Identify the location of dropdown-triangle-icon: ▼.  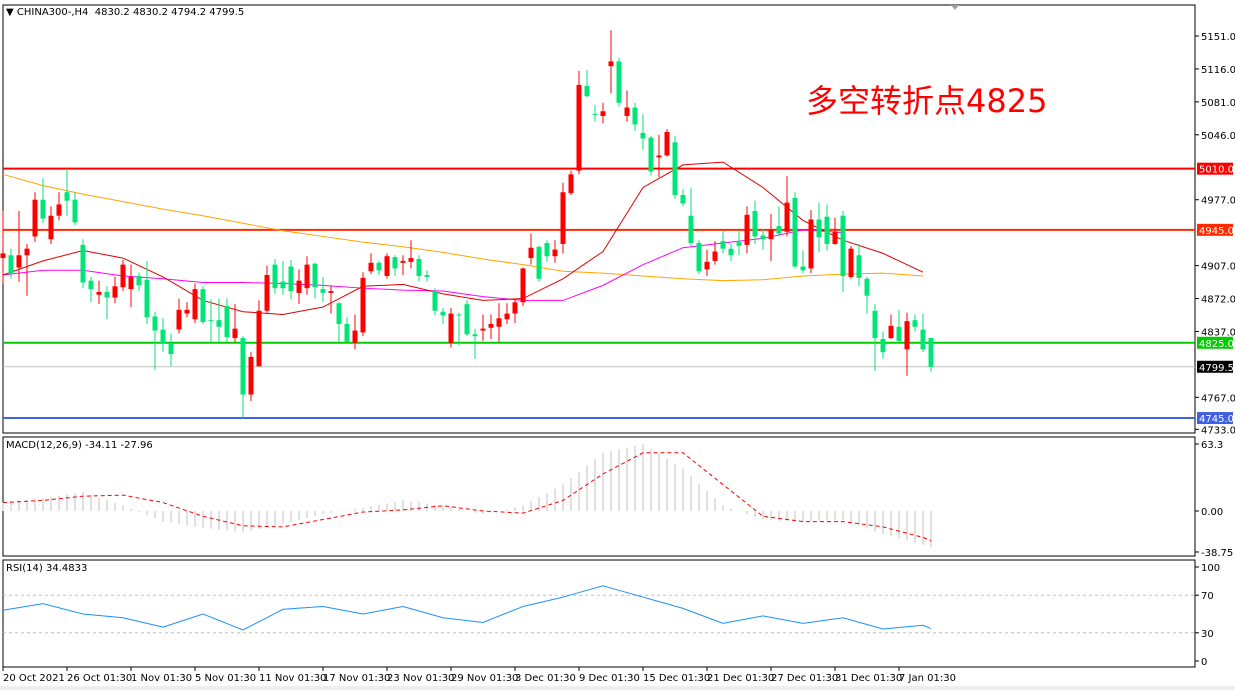
(10, 12).